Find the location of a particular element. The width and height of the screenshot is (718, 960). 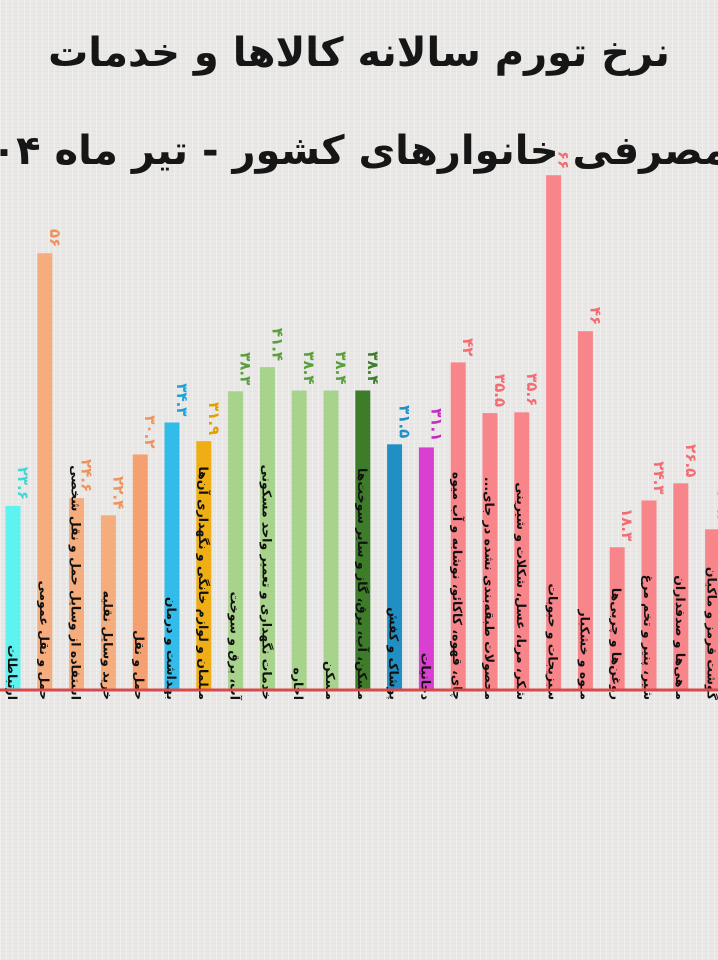

category-label: خرید وسایل نقلیه is located at coordinates (107, 646).